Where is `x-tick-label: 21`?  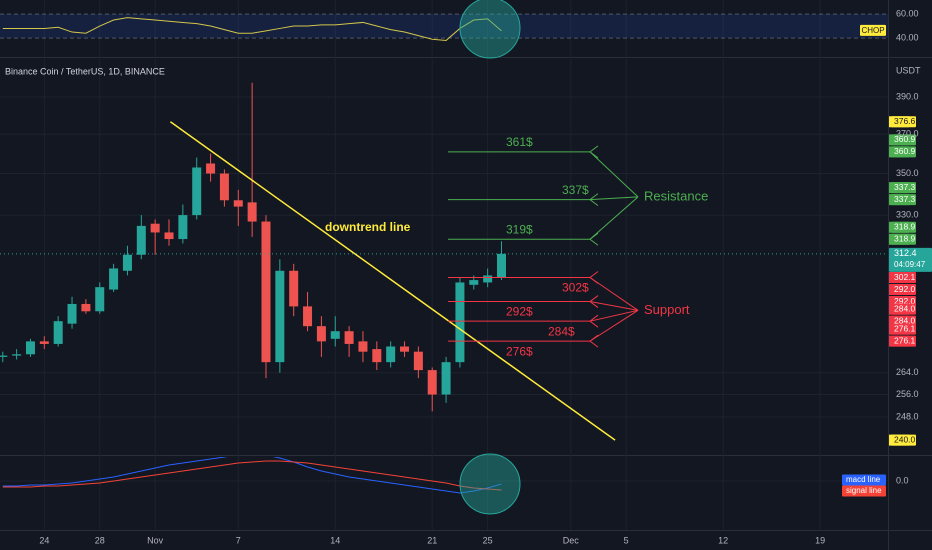 x-tick-label: 21 is located at coordinates (432, 540).